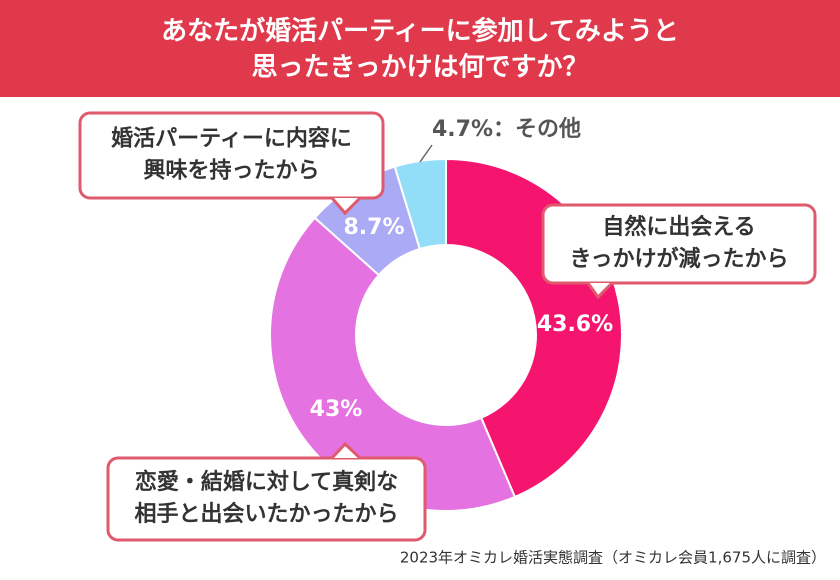  I want to click on category-label: 相手と出会いたかったから, so click(266, 514).